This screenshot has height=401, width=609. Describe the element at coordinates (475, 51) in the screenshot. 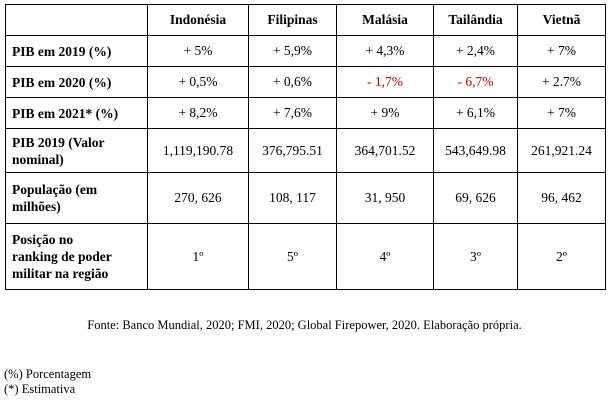

I see `table-cell: + 2,4%` at that location.